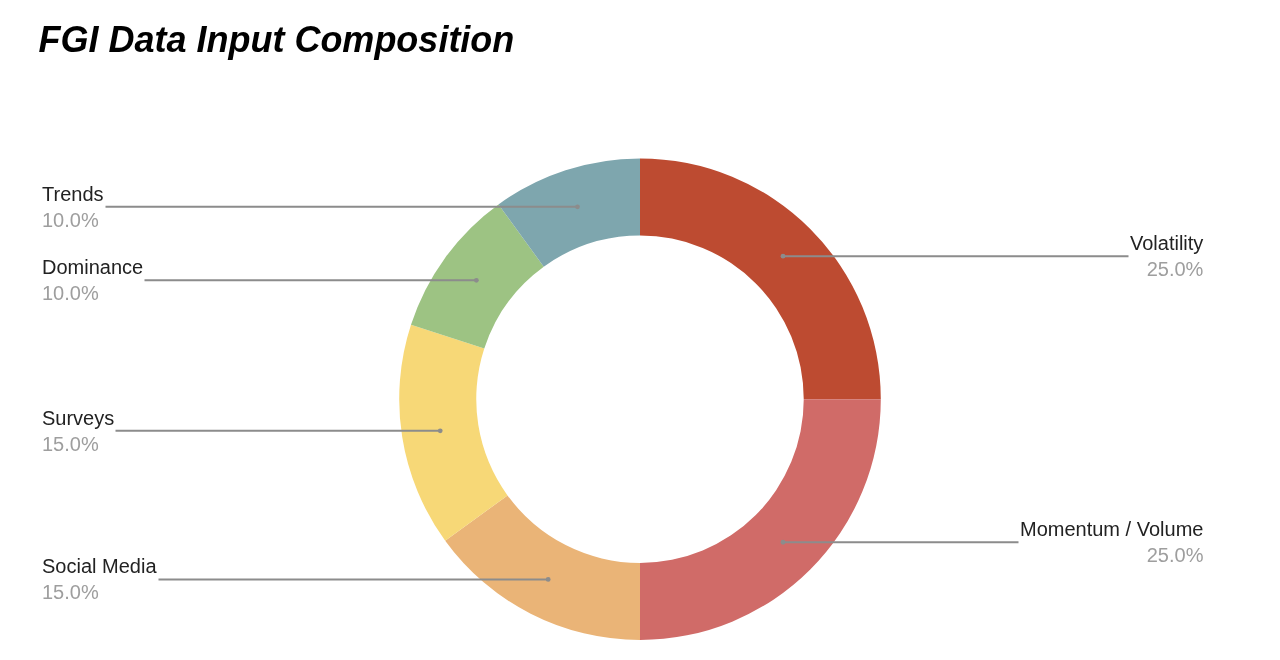 The image size is (1280, 660). Describe the element at coordinates (78, 418) in the screenshot. I see `slice-label: Surveys` at that location.